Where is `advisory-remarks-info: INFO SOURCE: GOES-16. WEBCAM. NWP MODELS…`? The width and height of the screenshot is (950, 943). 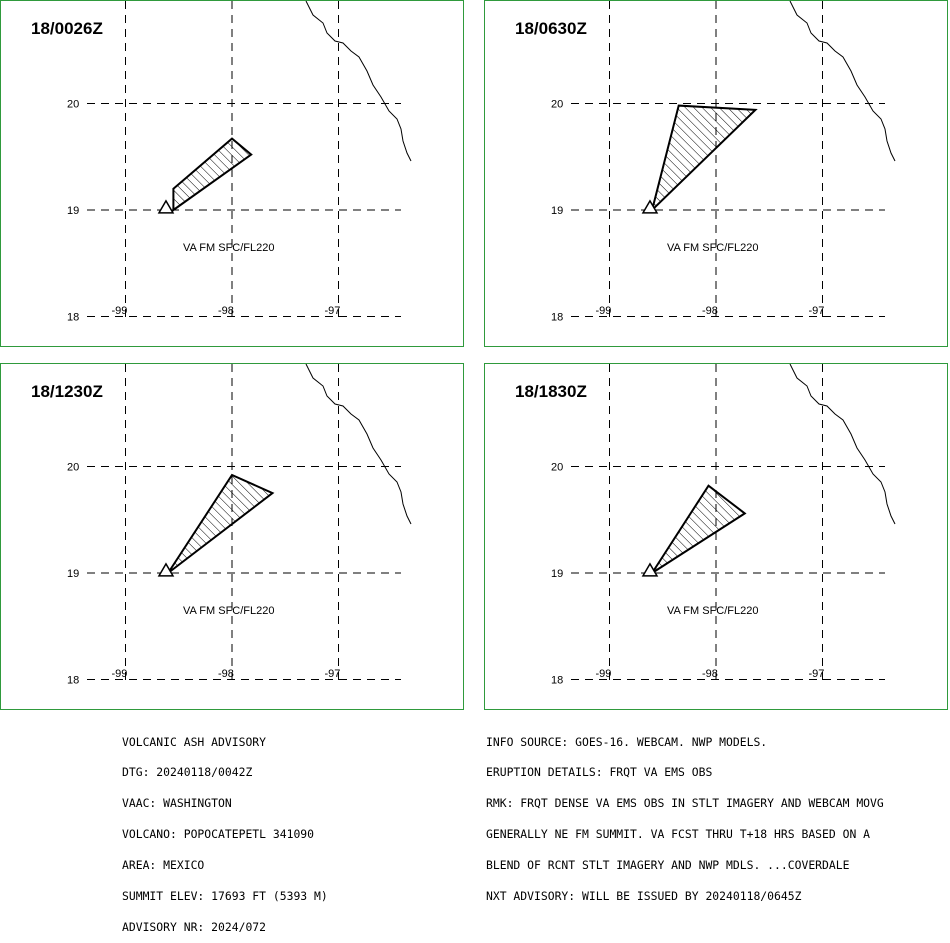
advisory-remarks-info: INFO SOURCE: GOES-16. WEBCAM. NWP MODELS… is located at coordinates (685, 814).